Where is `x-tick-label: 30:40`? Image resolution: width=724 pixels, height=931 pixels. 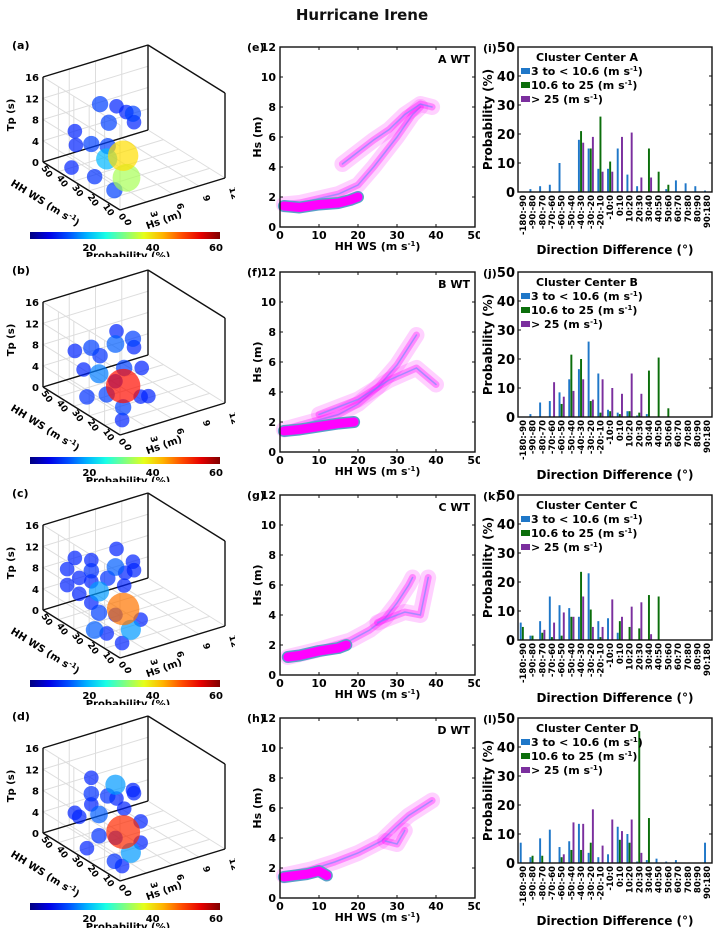 x-tick-label: 30:40 is located at coordinates (650, 879).